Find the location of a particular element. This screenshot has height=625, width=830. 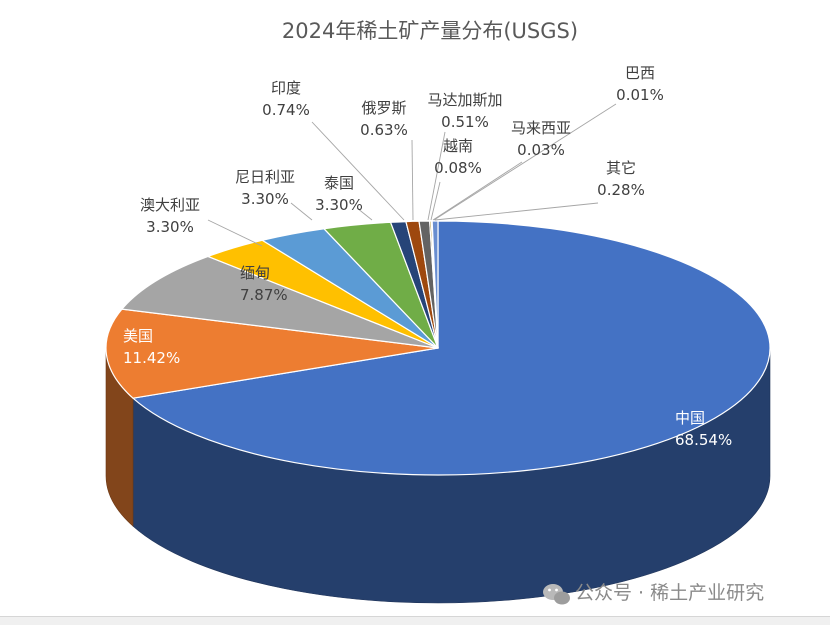

slice-11-name-label: 巴西 is located at coordinates (640, 73).